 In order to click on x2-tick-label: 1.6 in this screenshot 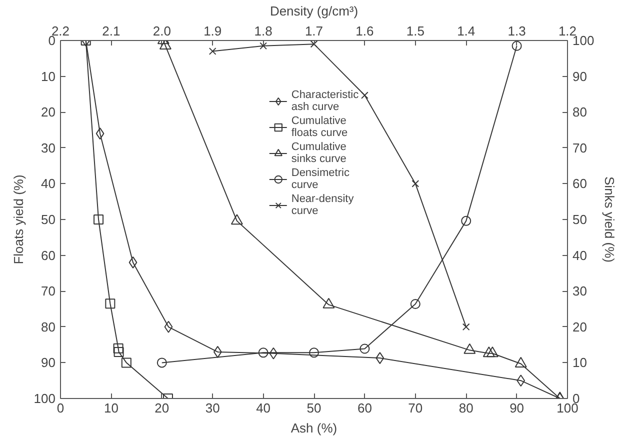, I will do `click(365, 31)`.